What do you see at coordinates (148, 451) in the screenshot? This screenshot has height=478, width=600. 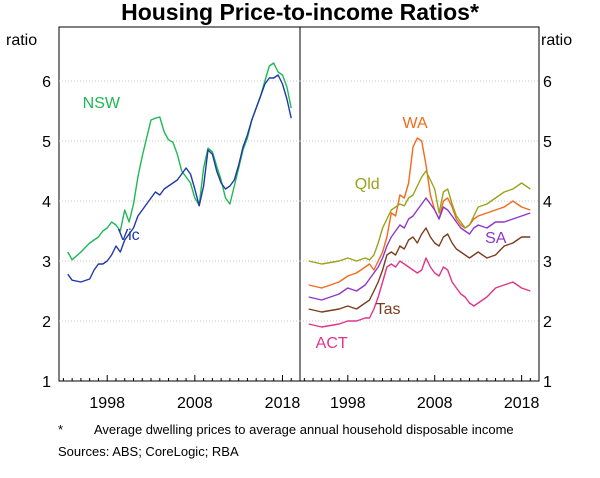 I see `sources: Sources: ABS; CoreLogic; RBA` at bounding box center [148, 451].